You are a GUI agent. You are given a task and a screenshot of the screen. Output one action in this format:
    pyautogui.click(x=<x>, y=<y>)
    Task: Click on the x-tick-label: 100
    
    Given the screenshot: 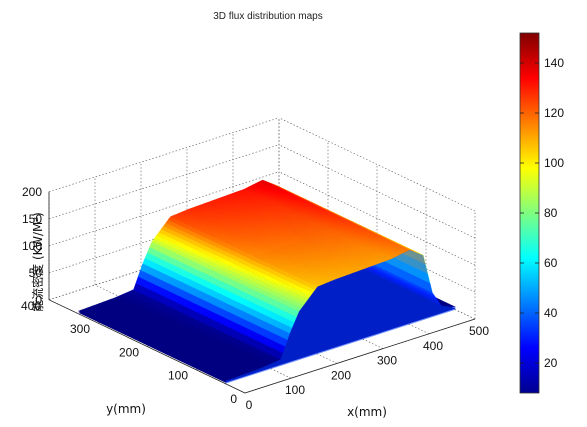 What is the action you would take?
    pyautogui.click(x=295, y=390)
    